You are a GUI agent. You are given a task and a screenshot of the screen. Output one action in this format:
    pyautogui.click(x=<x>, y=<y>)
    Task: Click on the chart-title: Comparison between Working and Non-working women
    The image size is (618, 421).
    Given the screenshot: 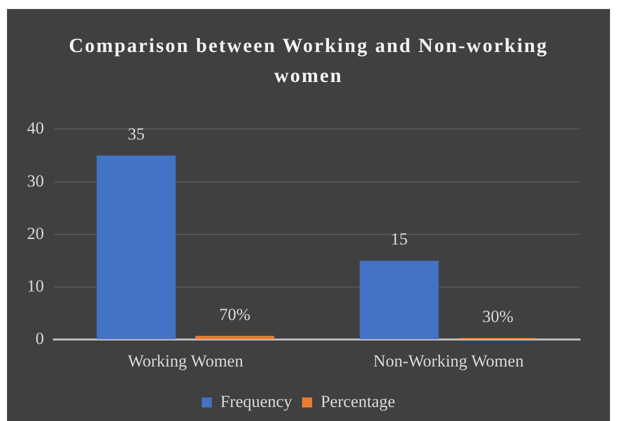 What is the action you would take?
    pyautogui.click(x=309, y=61)
    